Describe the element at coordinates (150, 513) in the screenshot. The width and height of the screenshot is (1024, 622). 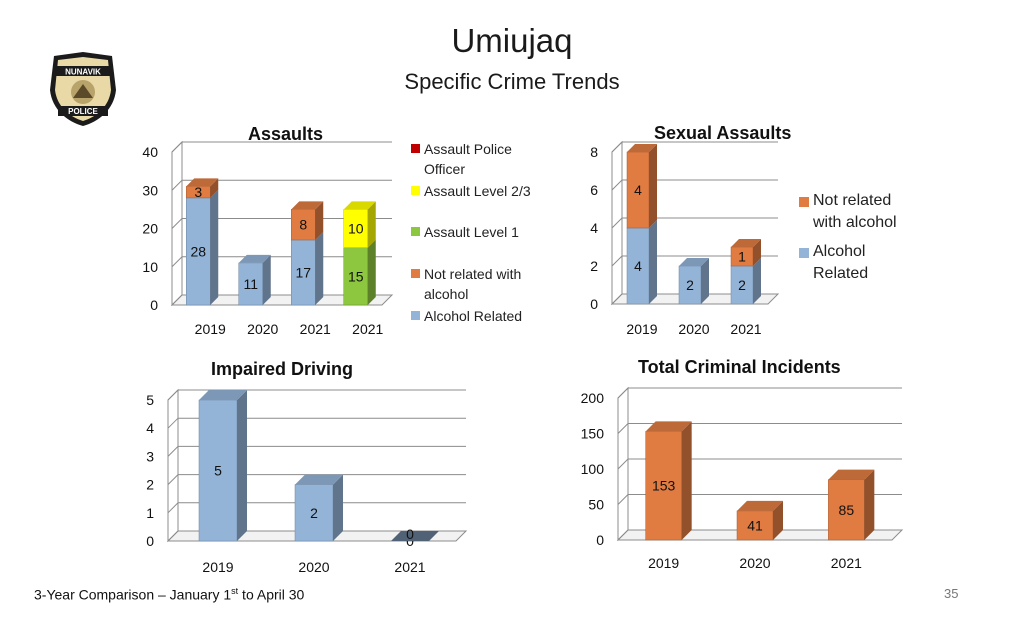
I see `y-tick-label: 1` at that location.